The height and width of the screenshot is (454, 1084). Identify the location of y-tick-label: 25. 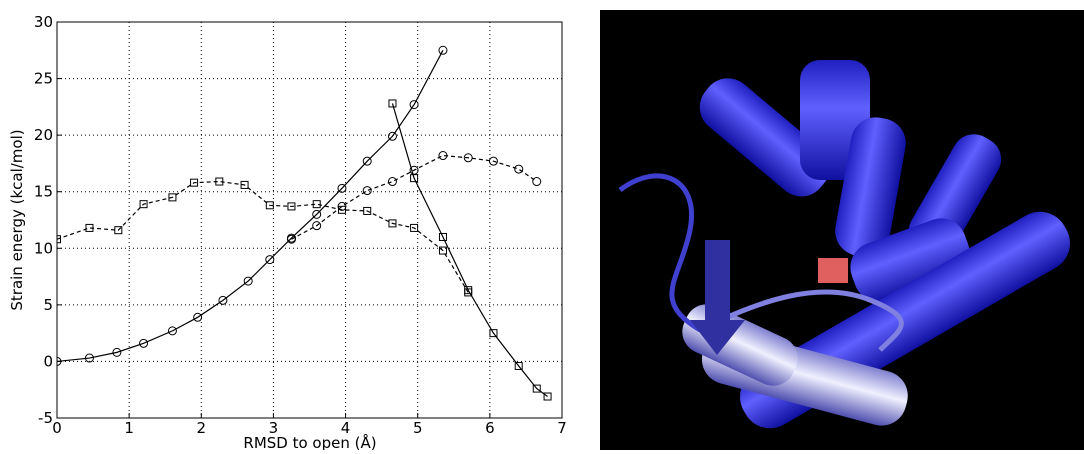
(43, 79).